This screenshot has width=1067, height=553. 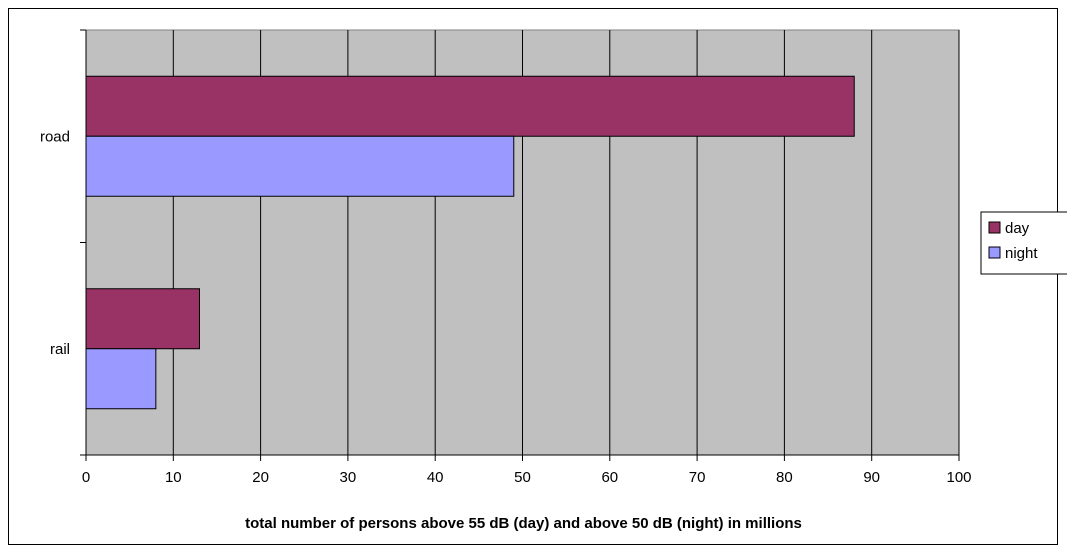 I want to click on legend: day night, so click(x=1023, y=243).